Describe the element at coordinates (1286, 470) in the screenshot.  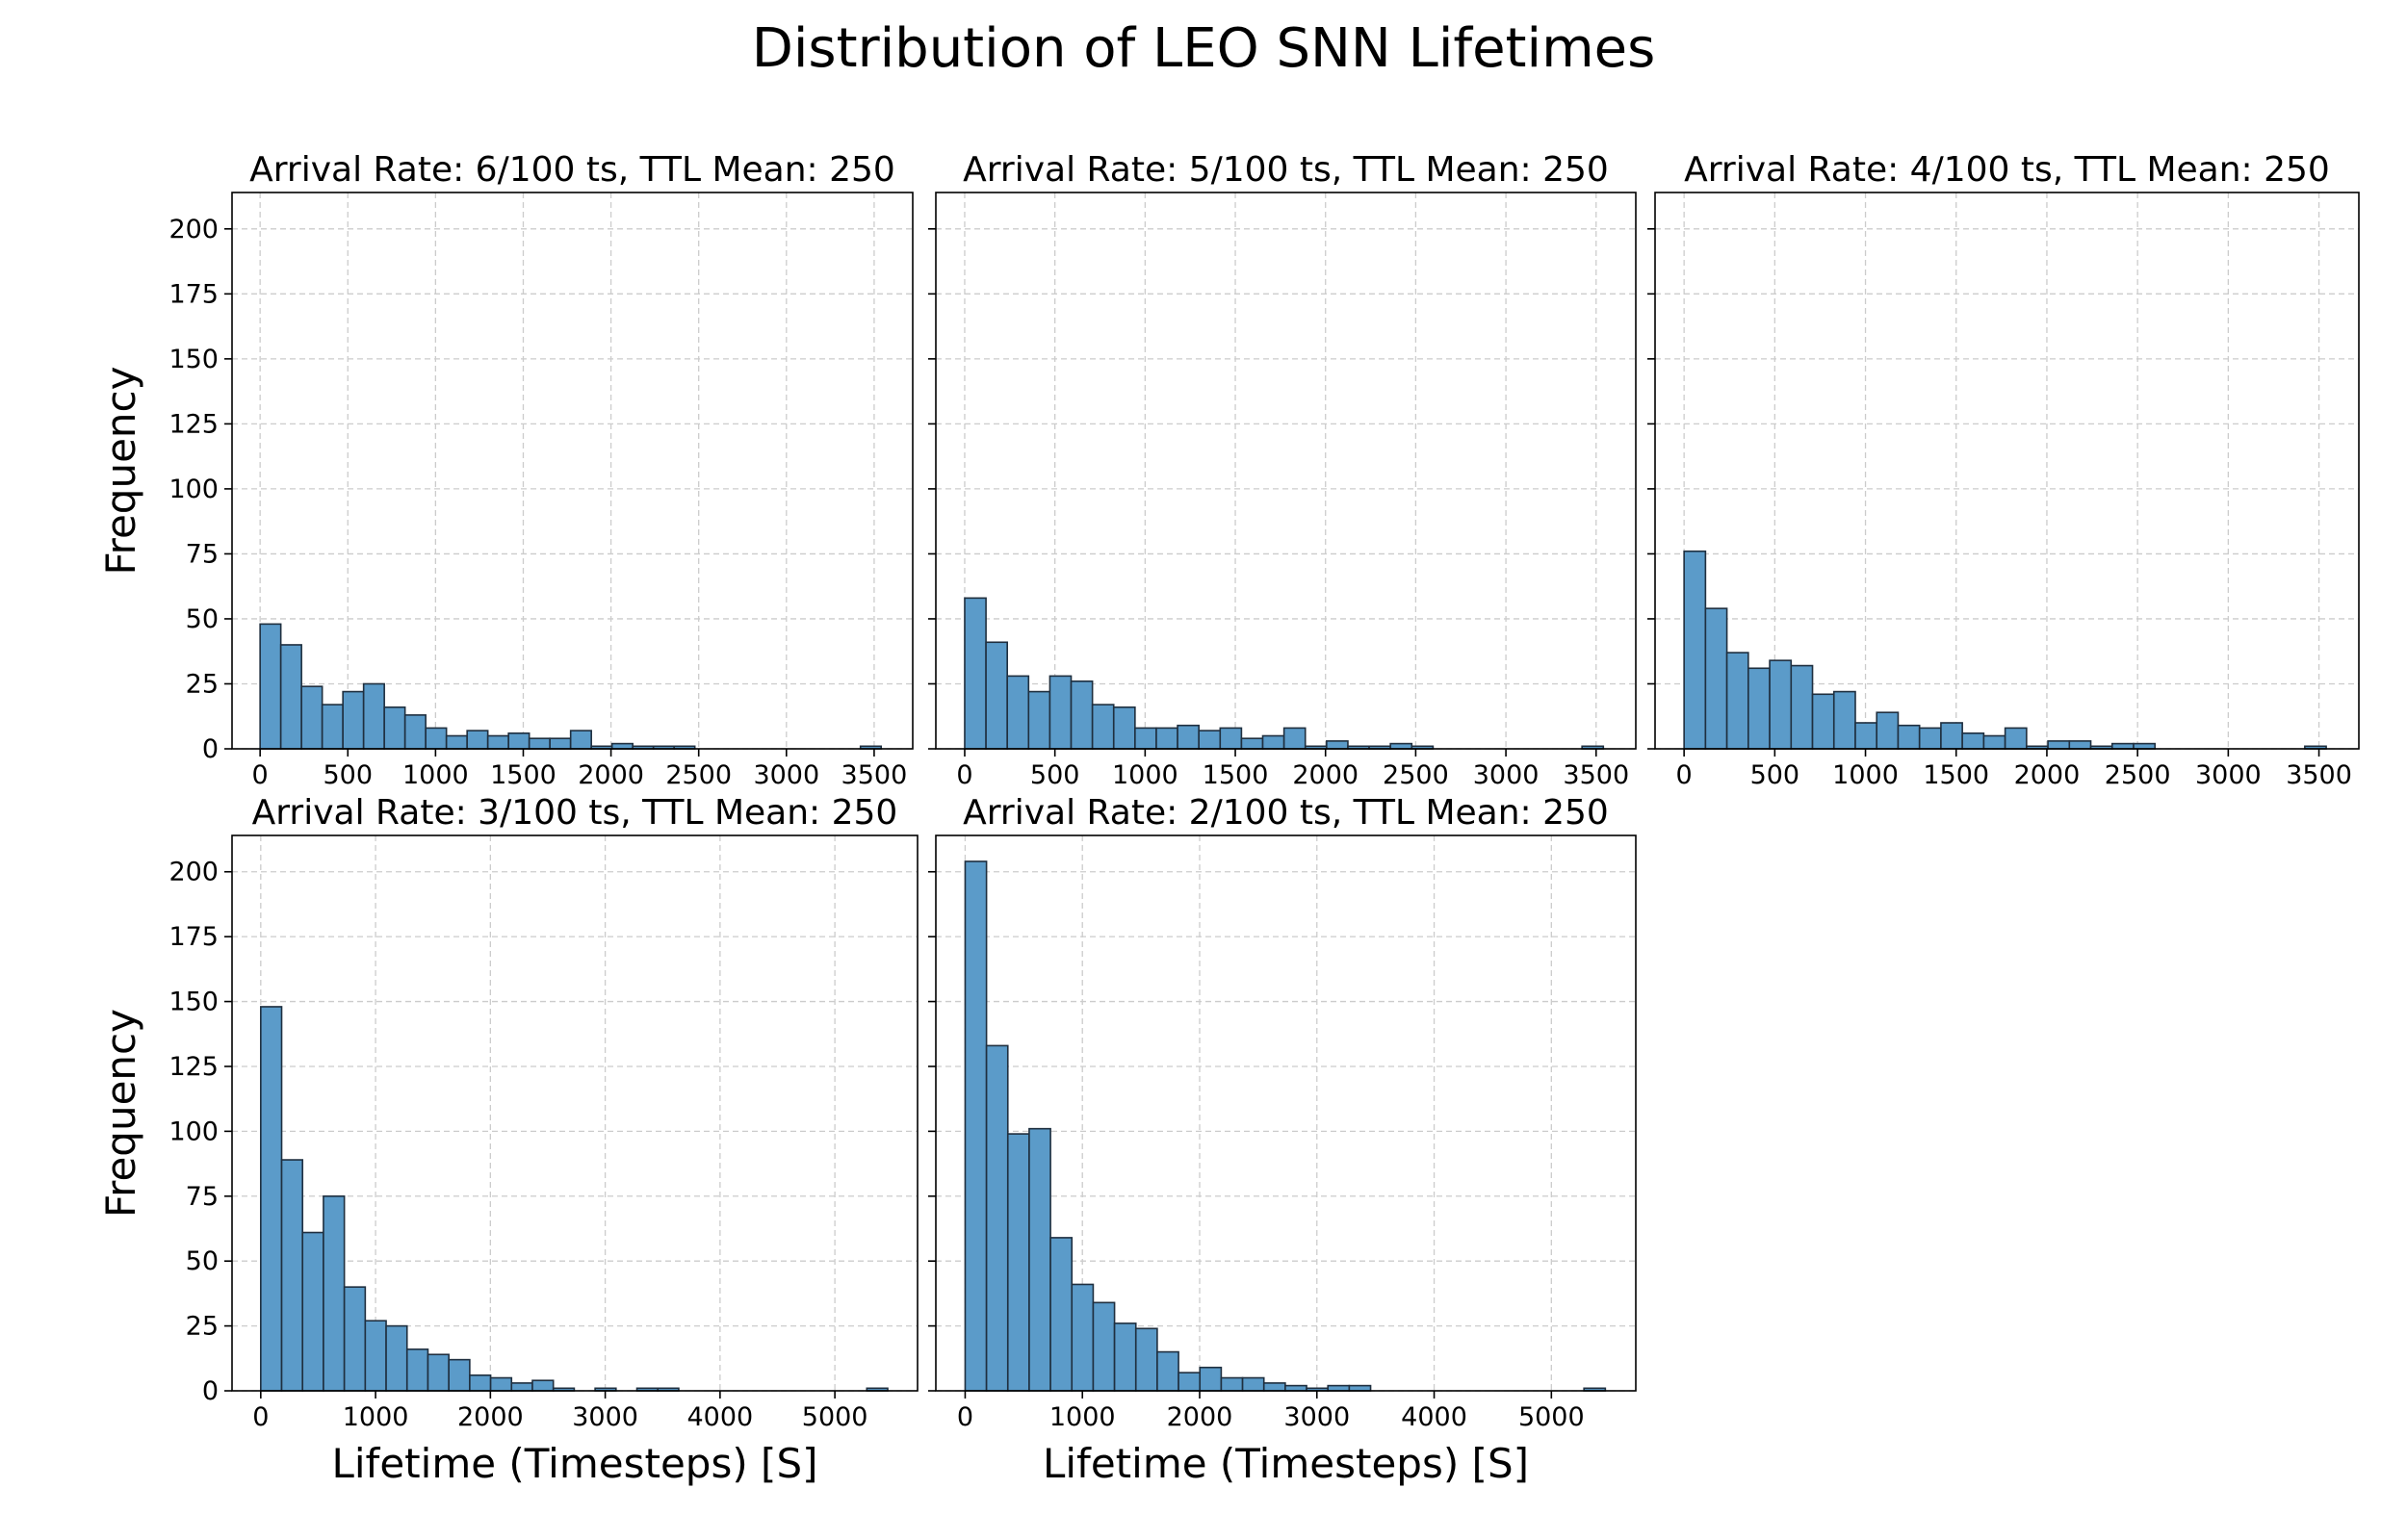
I see `panel-2-frame` at that location.